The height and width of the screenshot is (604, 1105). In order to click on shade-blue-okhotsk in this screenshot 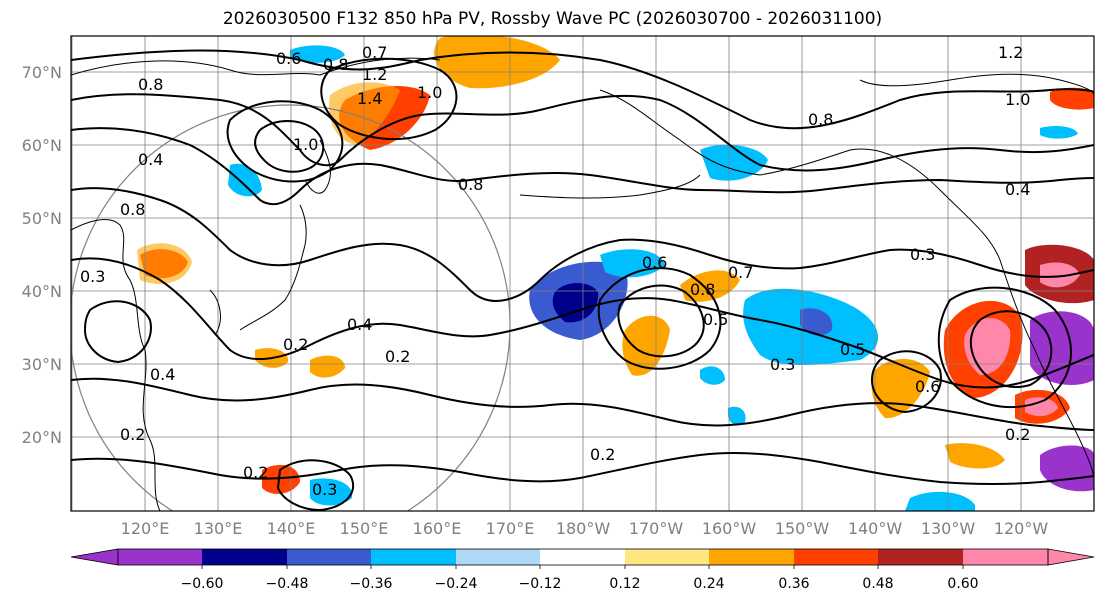, I will do `click(245, 180)`.